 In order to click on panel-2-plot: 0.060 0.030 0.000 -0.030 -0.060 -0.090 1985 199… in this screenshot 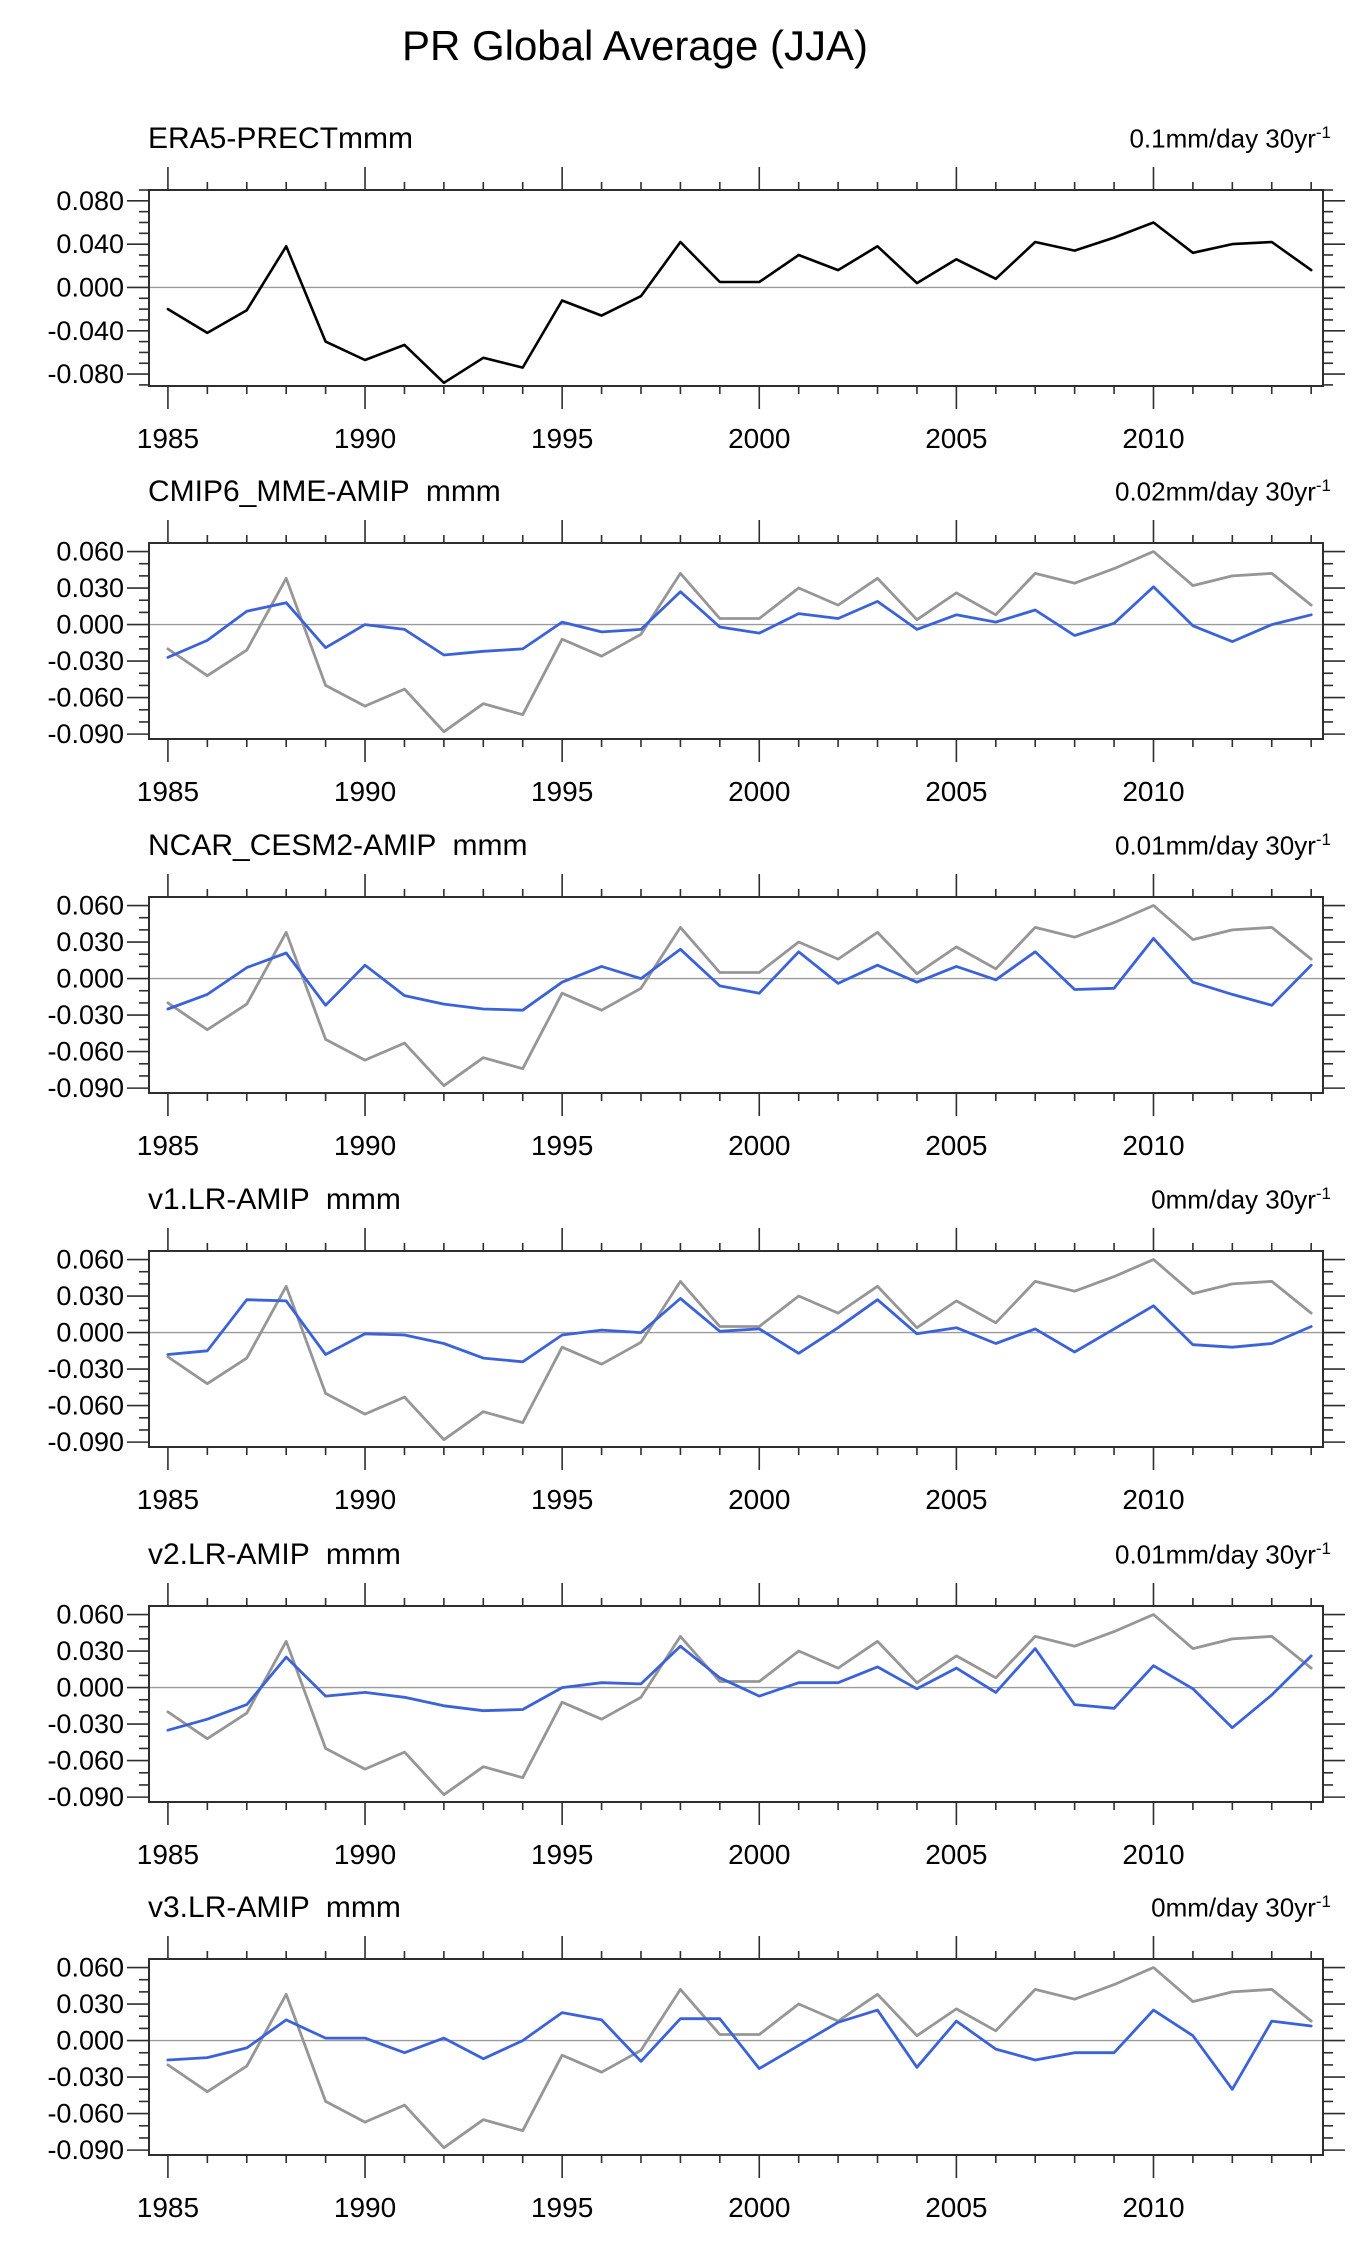, I will do `click(696, 663)`.